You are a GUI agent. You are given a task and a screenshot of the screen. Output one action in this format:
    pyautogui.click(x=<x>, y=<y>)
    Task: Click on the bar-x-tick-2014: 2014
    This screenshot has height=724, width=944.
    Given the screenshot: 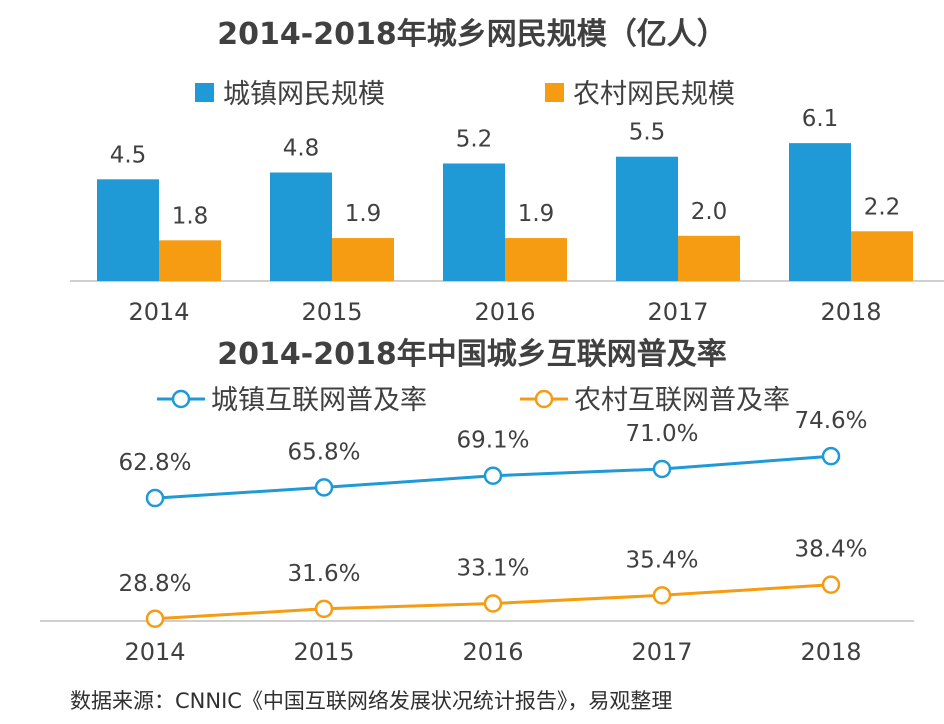 What is the action you would take?
    pyautogui.click(x=158, y=312)
    